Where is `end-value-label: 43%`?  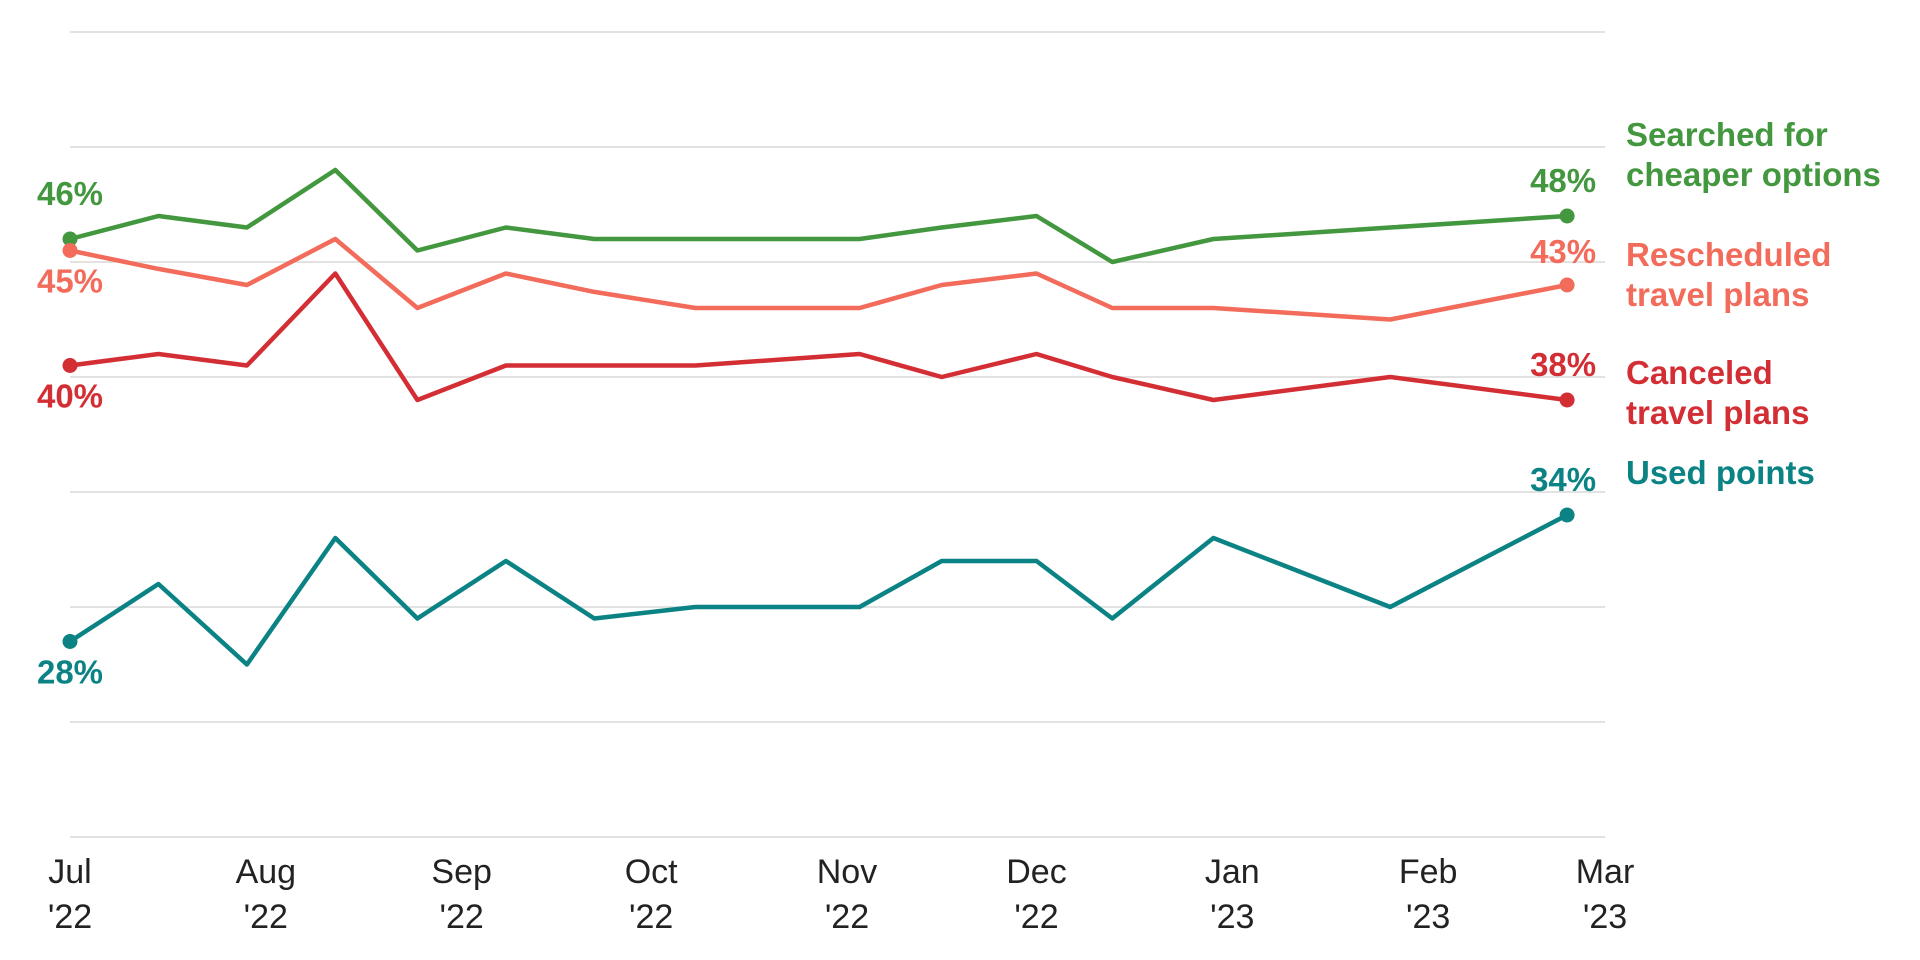
end-value-label: 43% is located at coordinates (1563, 251).